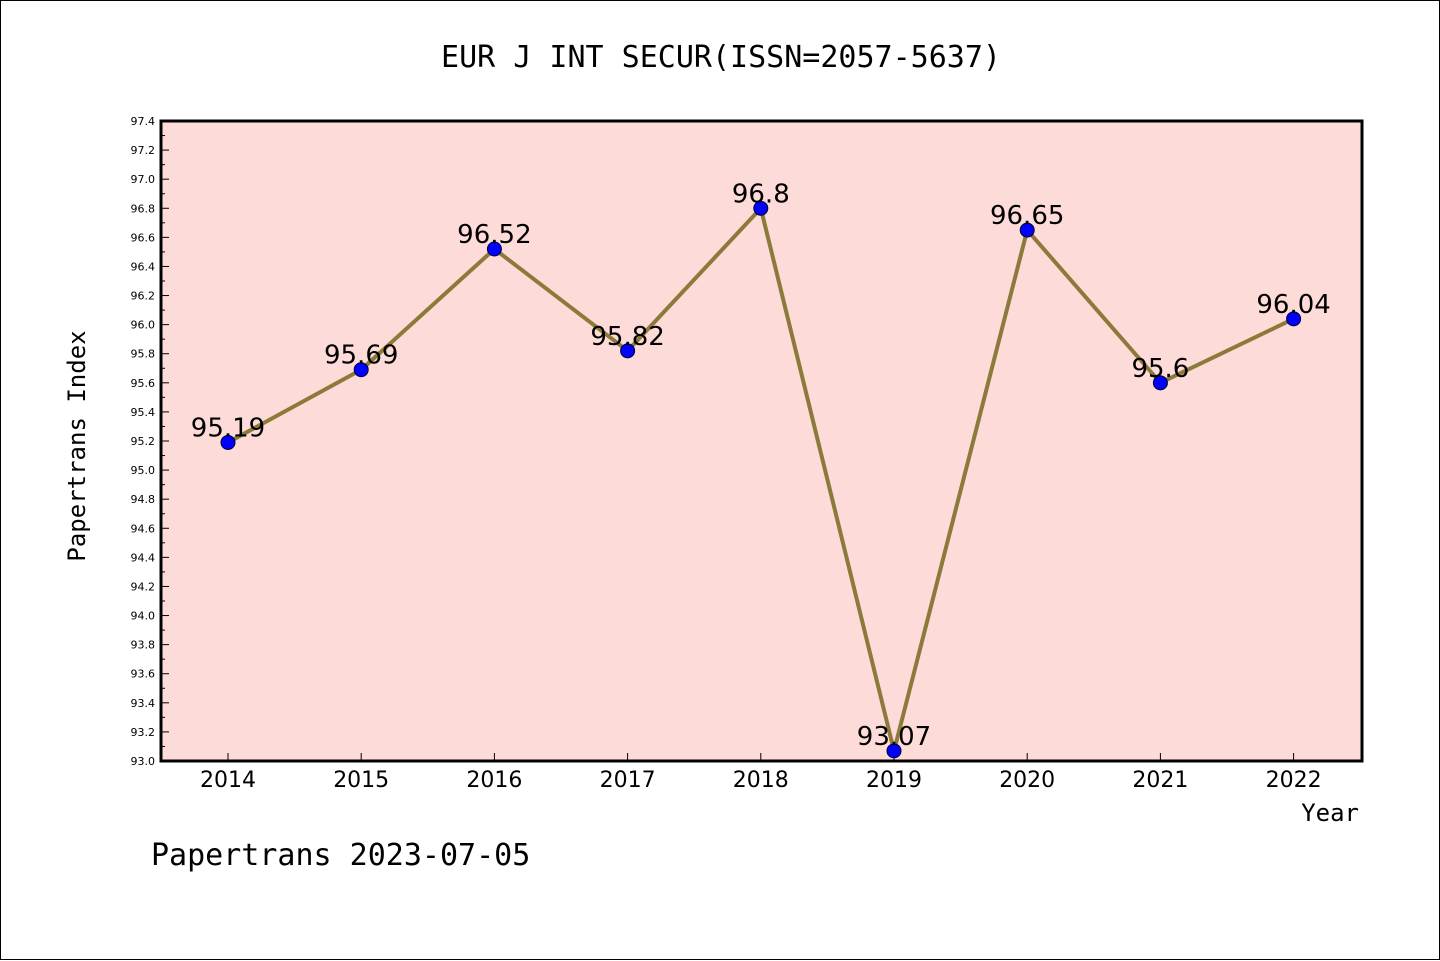 Image resolution: width=1440 pixels, height=961 pixels. I want to click on x-tick-label: 2022, so click(1294, 780).